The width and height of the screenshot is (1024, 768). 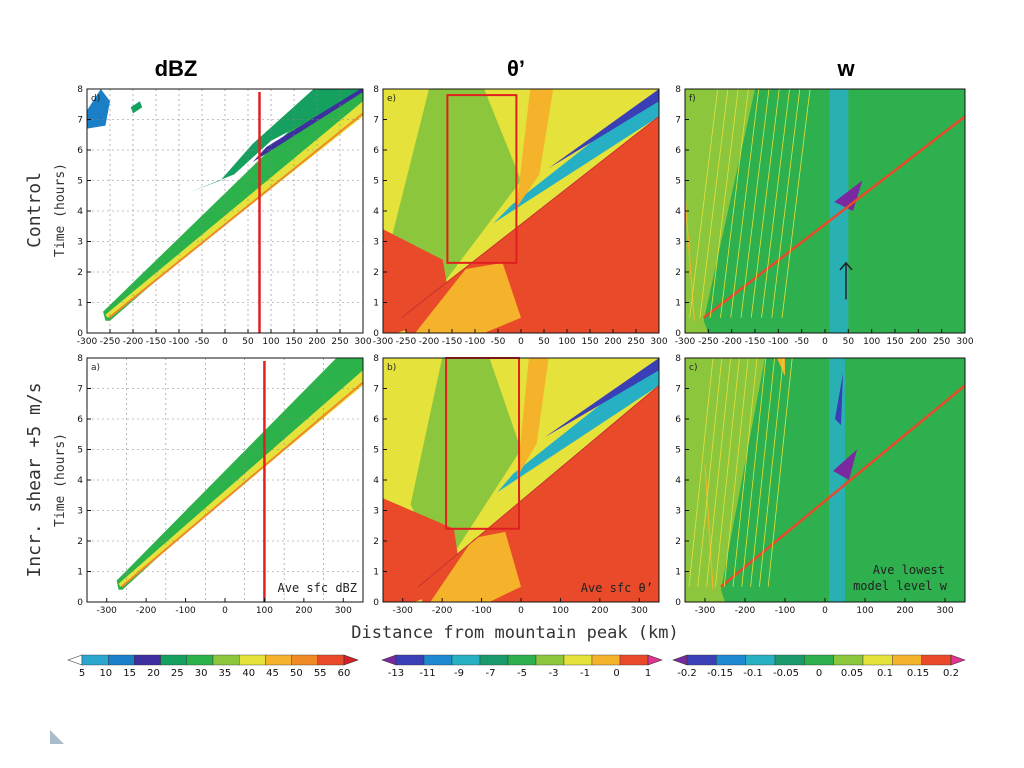 What do you see at coordinates (303, 611) in the screenshot?
I see `x-tick-label: 200` at bounding box center [303, 611].